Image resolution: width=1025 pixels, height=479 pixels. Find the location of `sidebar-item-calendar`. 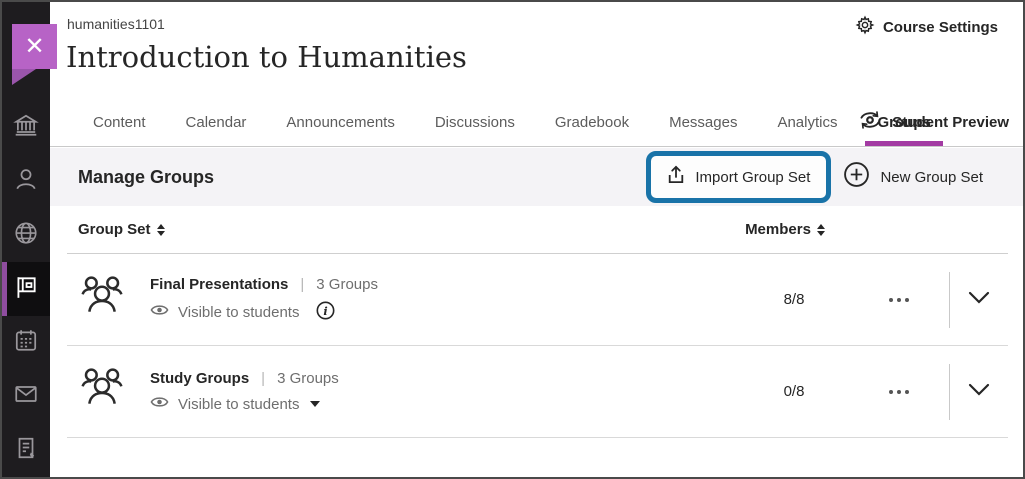

sidebar-item-calendar is located at coordinates (26, 343).